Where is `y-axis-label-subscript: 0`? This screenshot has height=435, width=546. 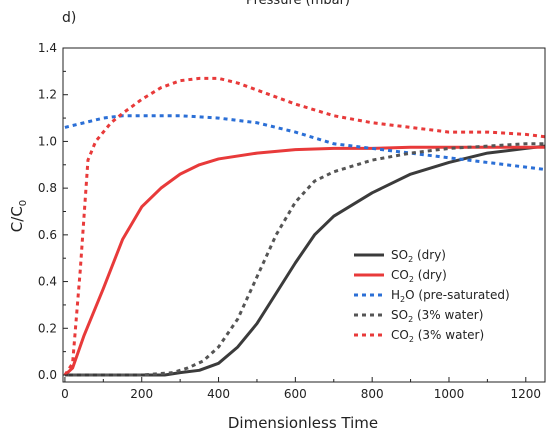 y-axis-label-subscript: 0 is located at coordinates (23, 203).